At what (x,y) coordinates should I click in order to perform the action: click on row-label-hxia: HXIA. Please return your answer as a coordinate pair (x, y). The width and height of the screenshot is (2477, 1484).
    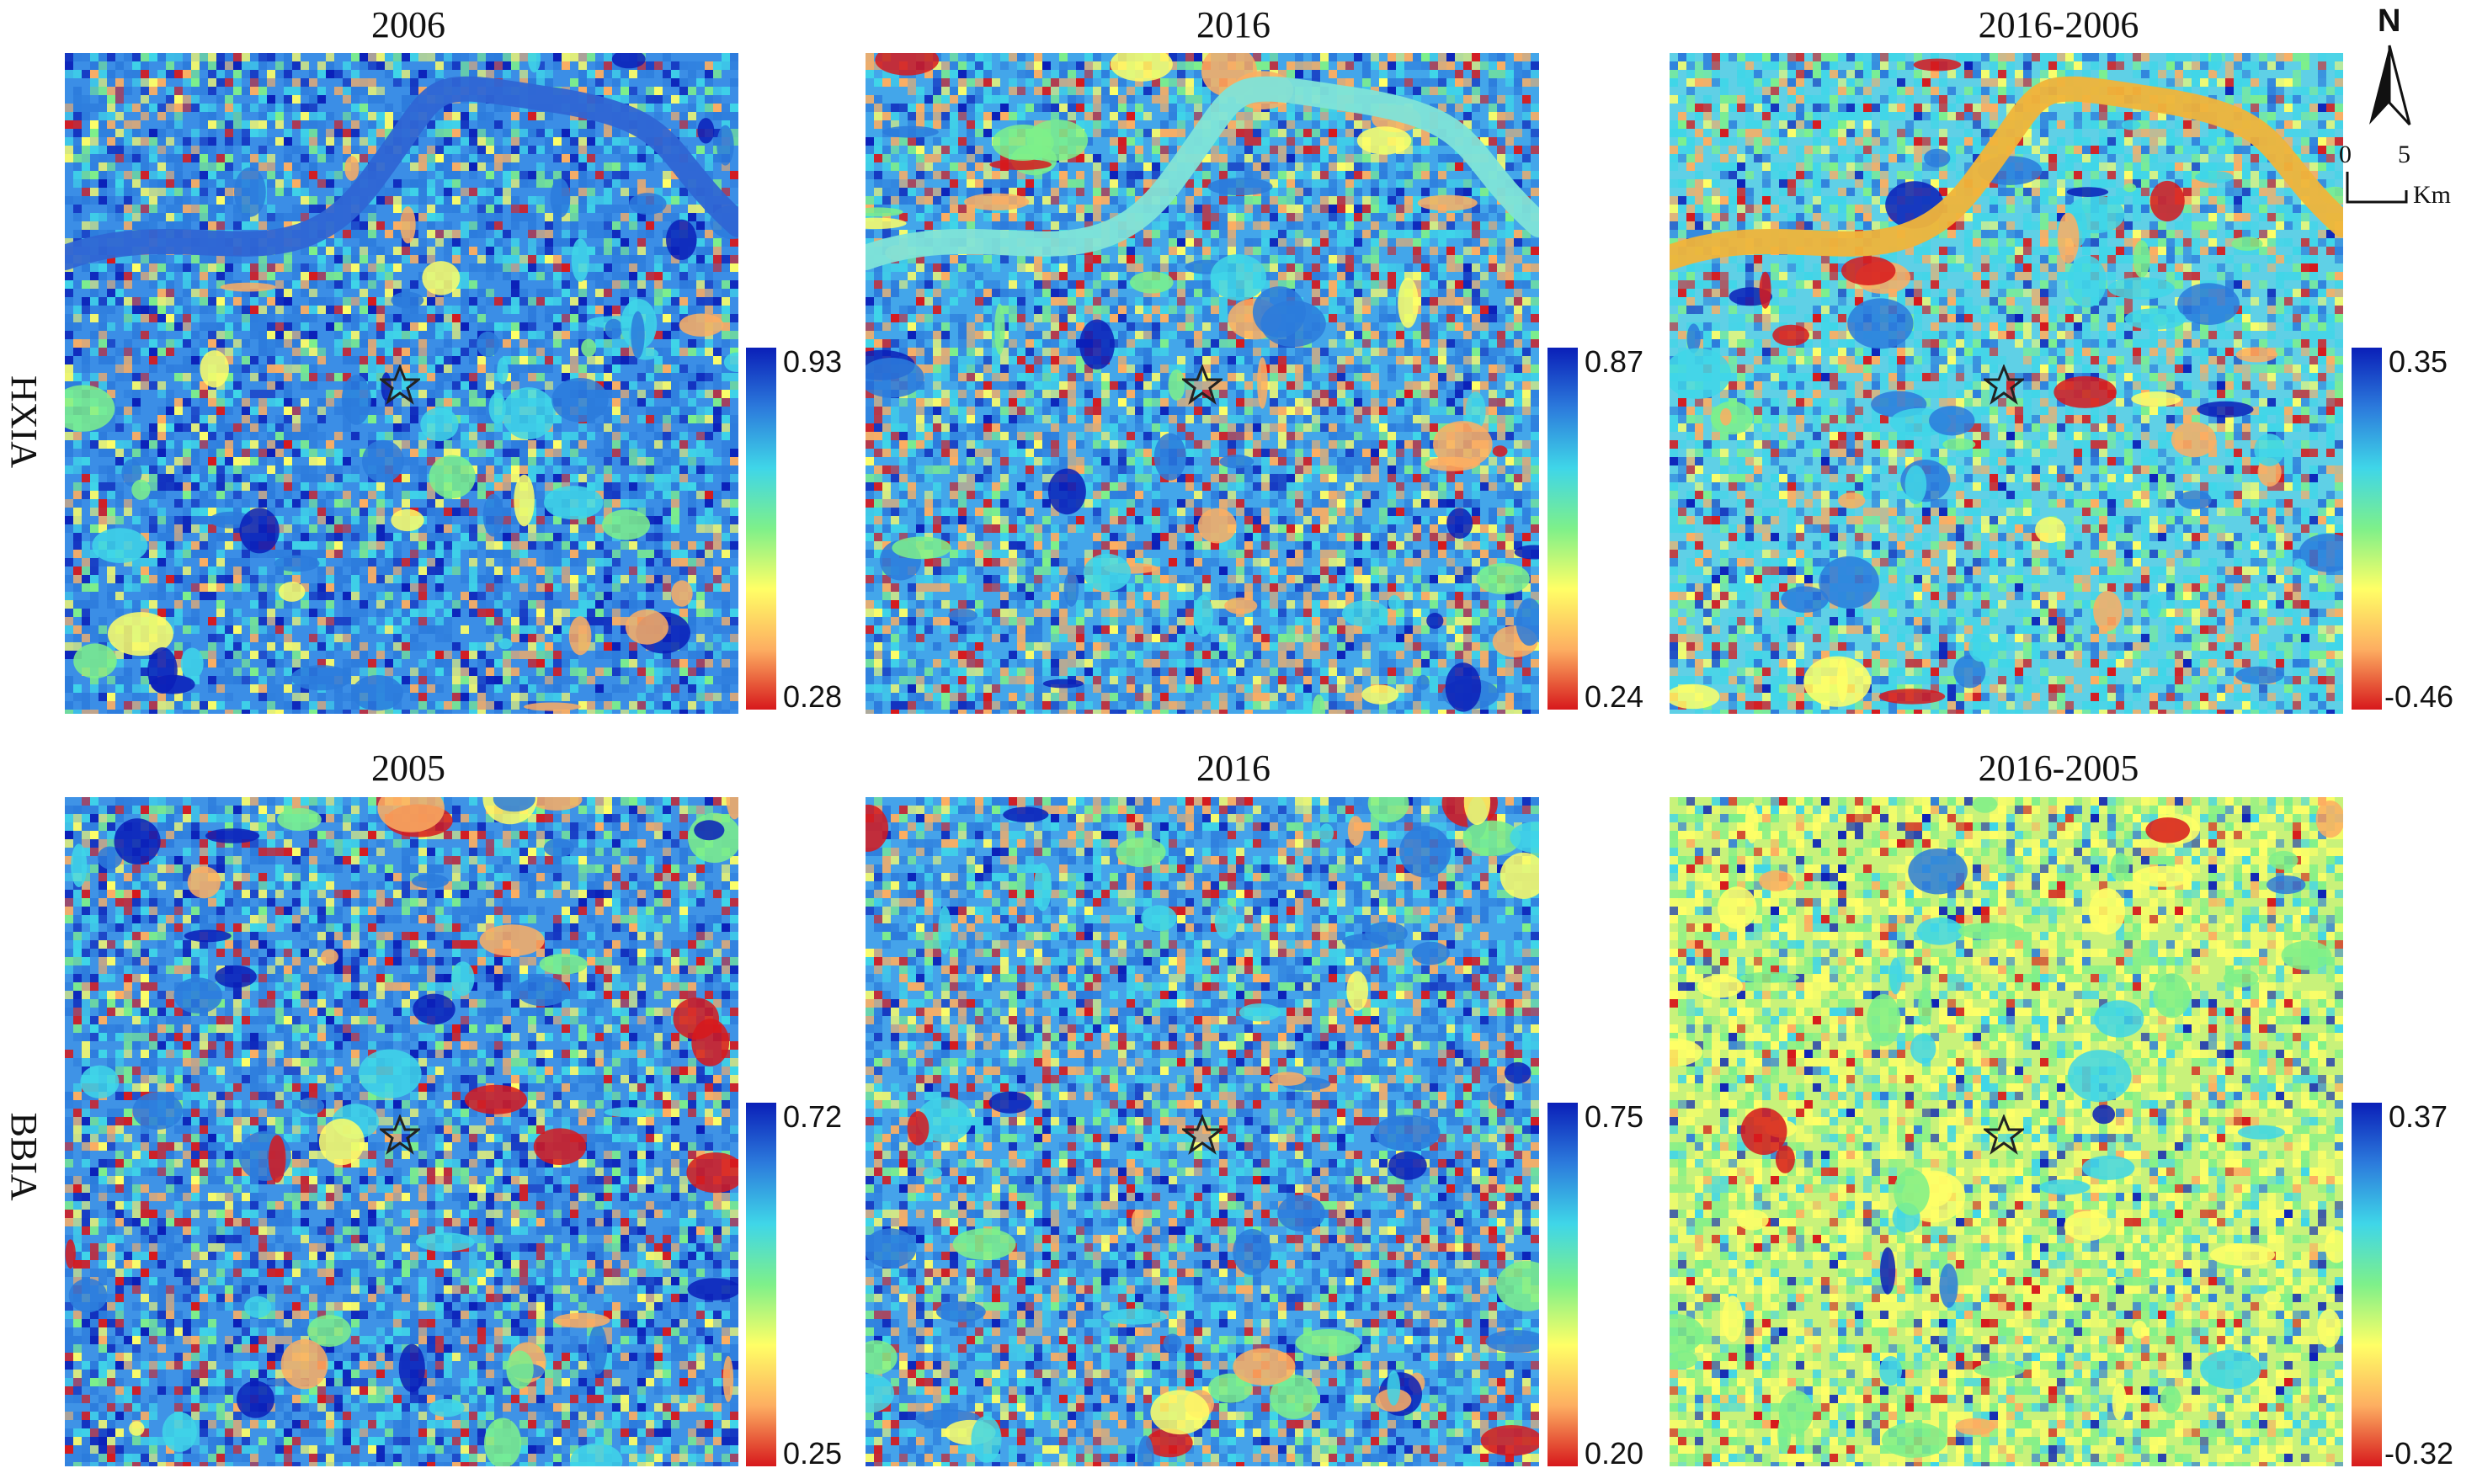
    Looking at the image, I should click on (24, 422).